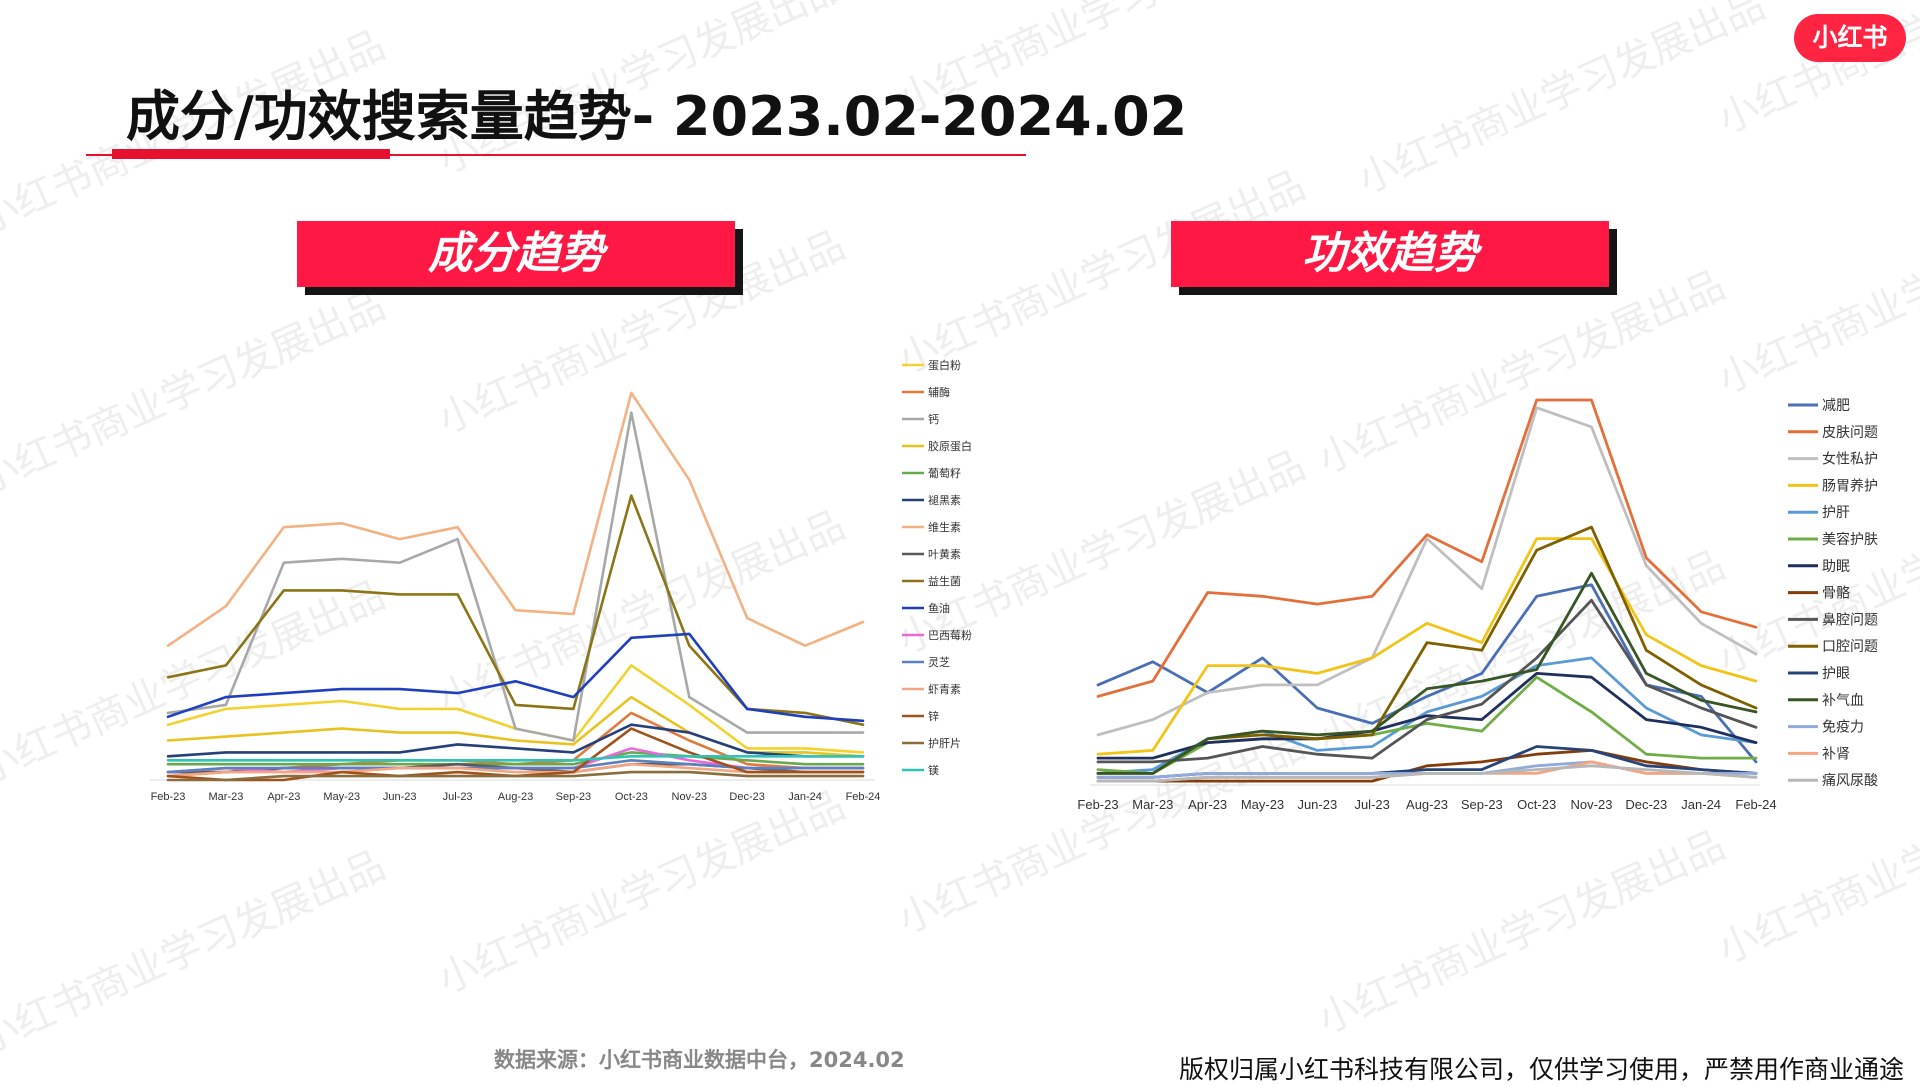  Describe the element at coordinates (939, 662) in the screenshot. I see `ingredient-legend-label: 灵芝` at that location.